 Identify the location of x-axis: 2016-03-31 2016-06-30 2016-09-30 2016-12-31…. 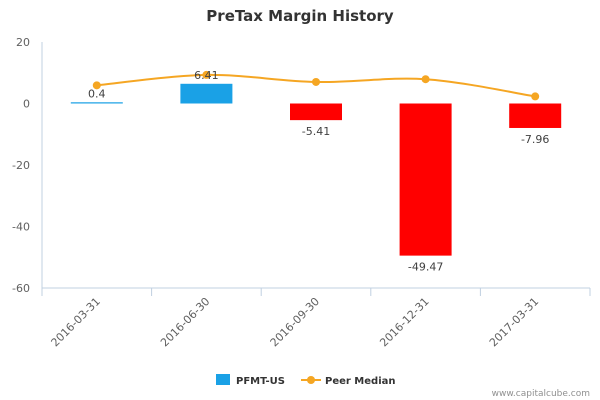
(316, 318).